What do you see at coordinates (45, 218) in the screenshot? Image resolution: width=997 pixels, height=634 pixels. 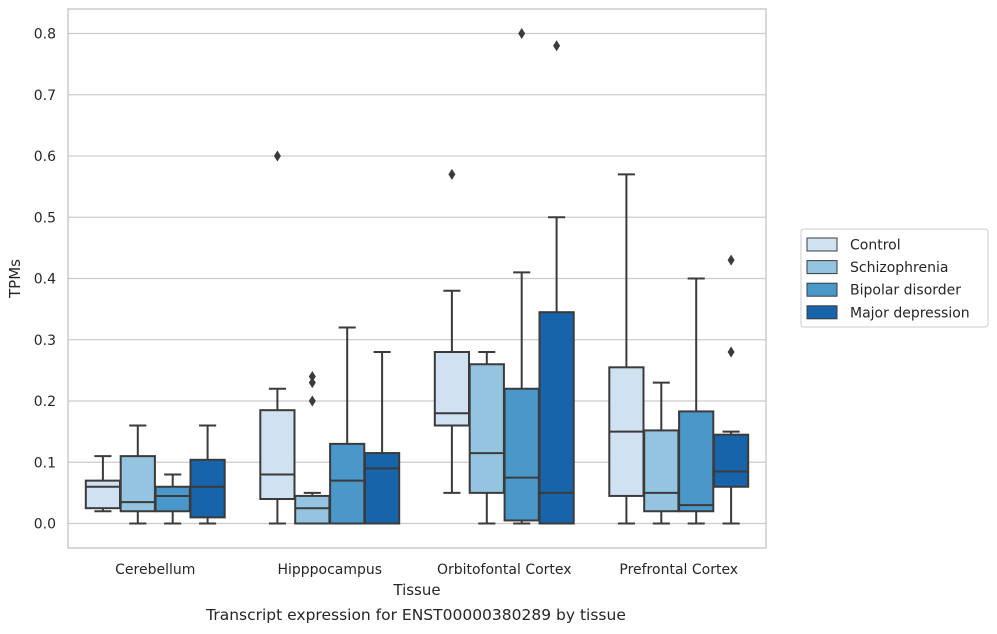 I see `y-tick-label: 0.5` at bounding box center [45, 218].